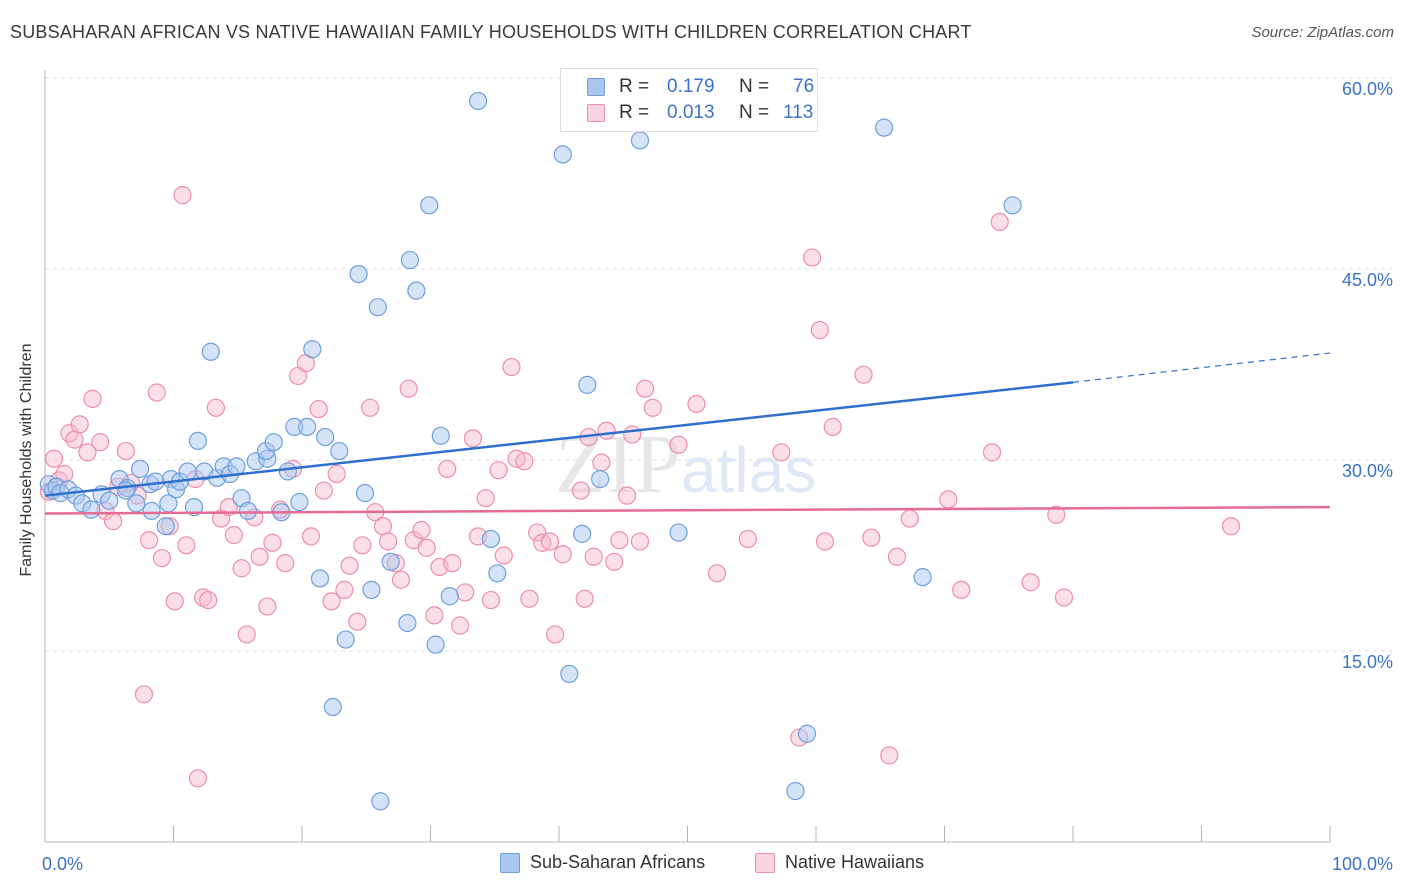 This screenshot has height=892, width=1406. Describe the element at coordinates (804, 86) in the screenshot. I see `legend-n-value: 76` at that location.